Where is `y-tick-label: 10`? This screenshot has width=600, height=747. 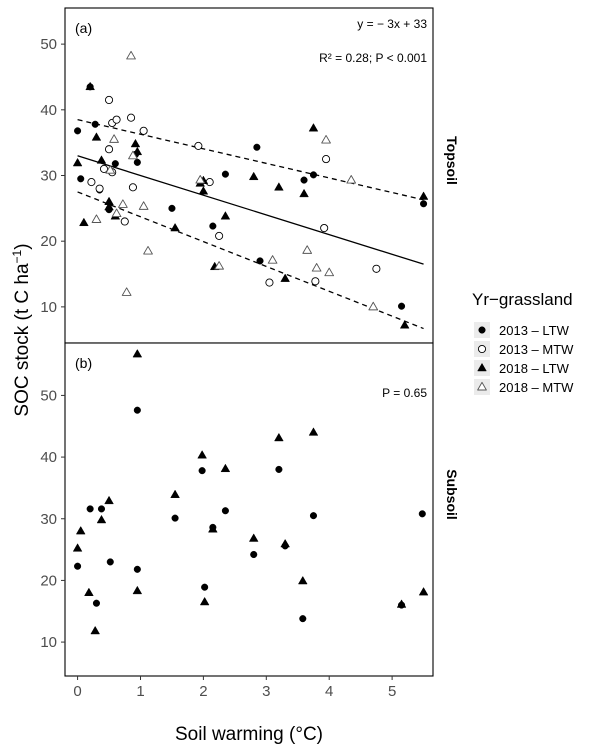
y-tick-label: 10 is located at coordinates (48, 642).